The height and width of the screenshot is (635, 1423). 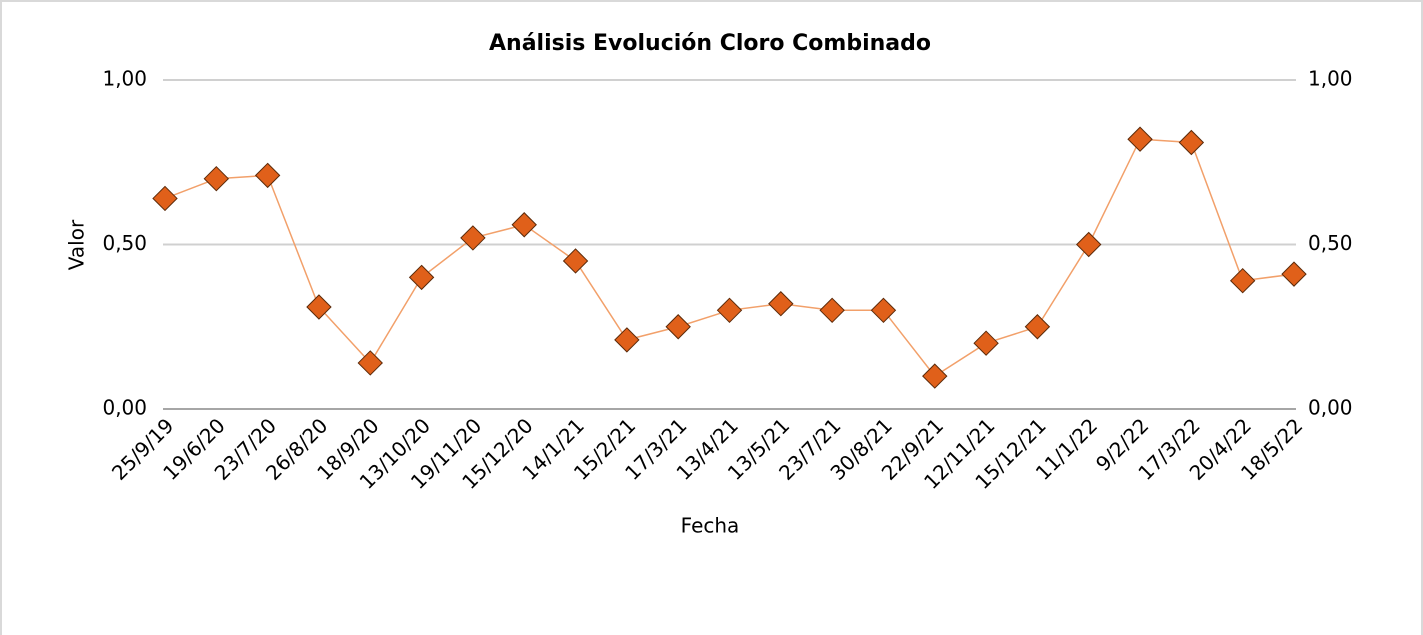 What do you see at coordinates (710, 43) in the screenshot?
I see `chart-title: Análisis Evolución Cloro Combinado` at bounding box center [710, 43].